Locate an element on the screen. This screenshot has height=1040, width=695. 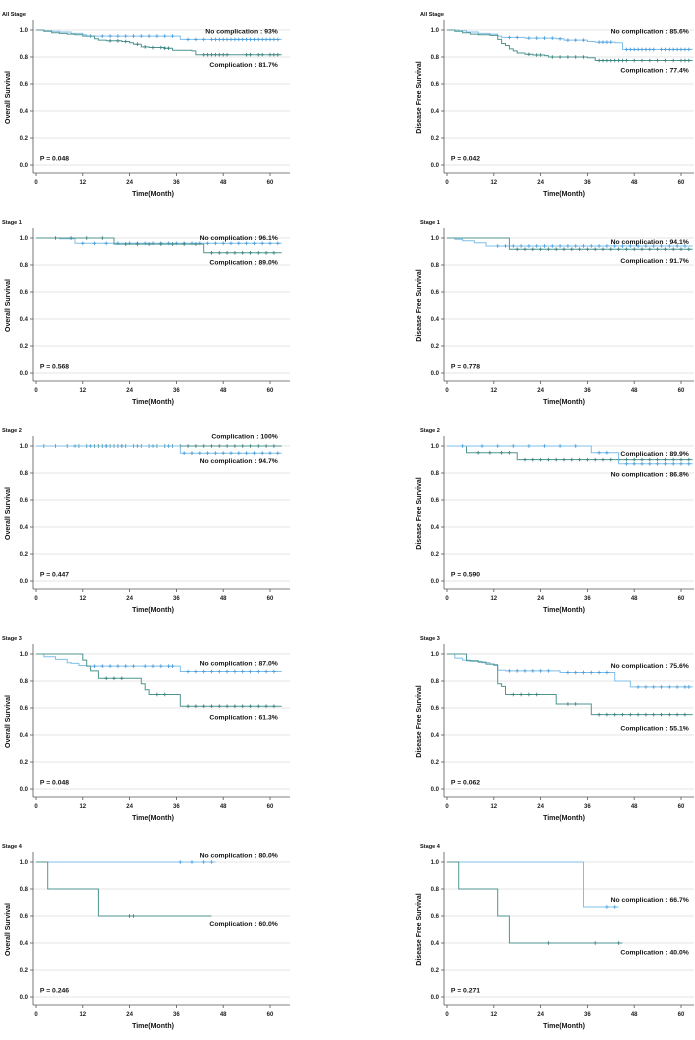
annotation-complication: Complication : 60.0% is located at coordinates (243, 924).